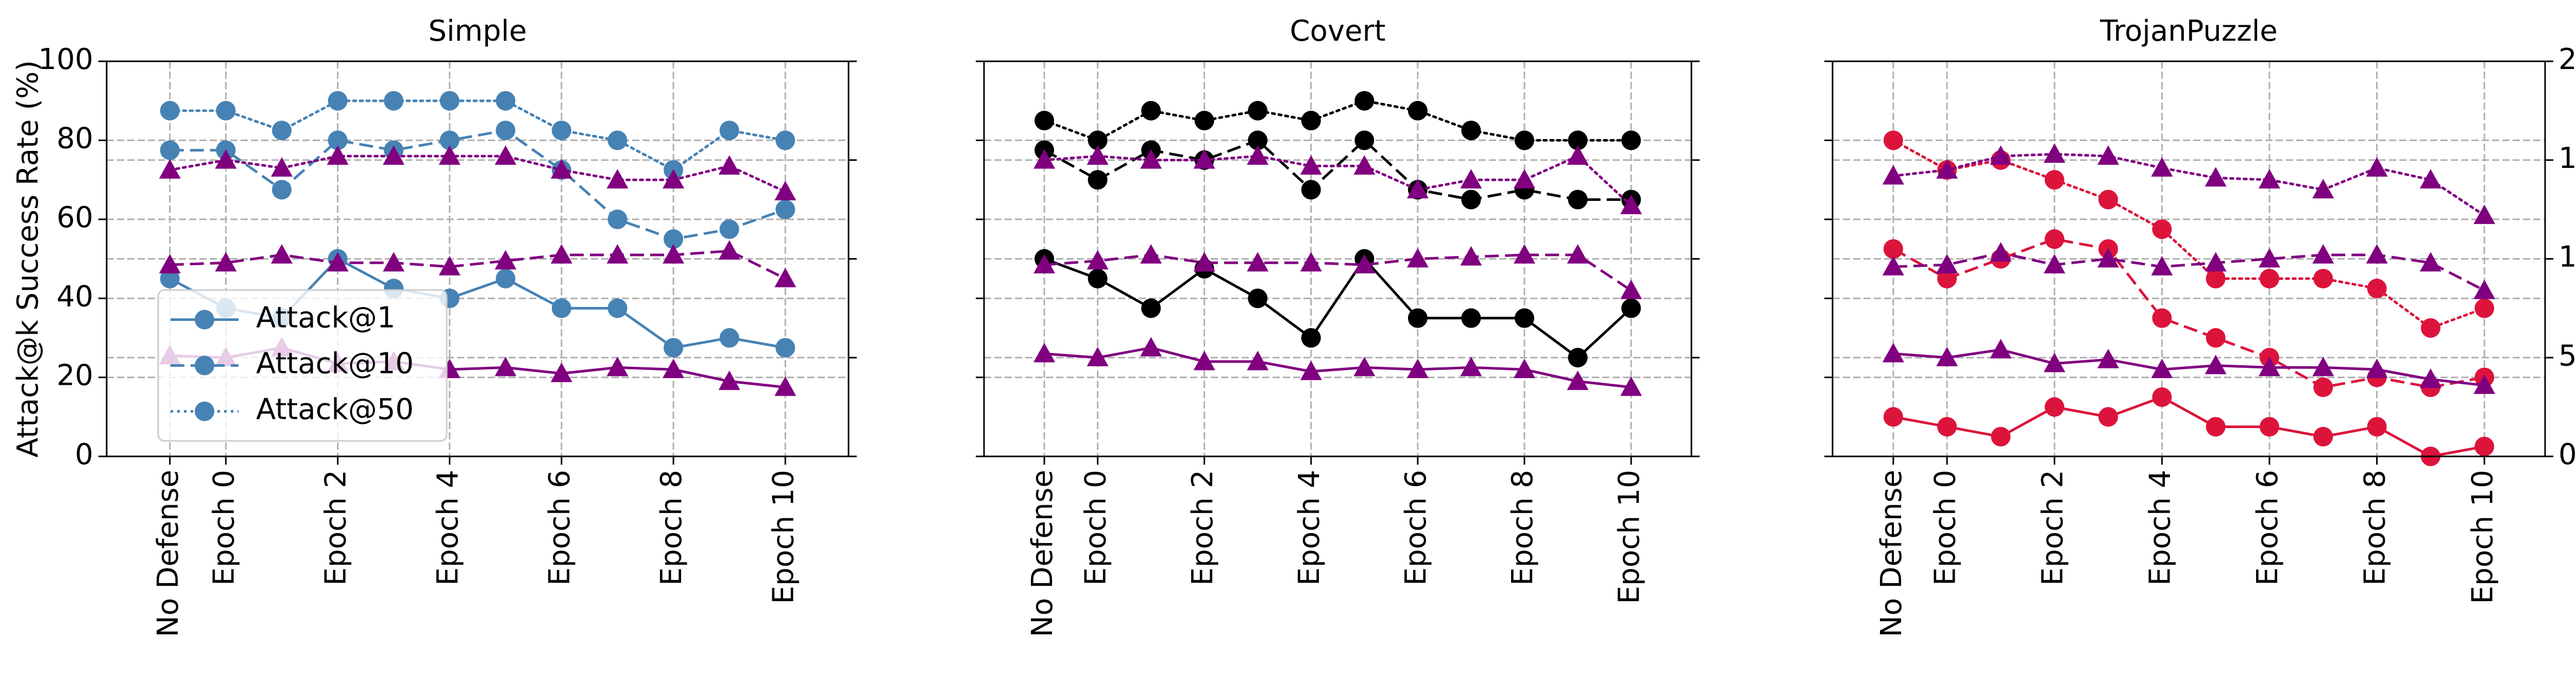  I want to click on x-tick-label: Epoch 0, so click(1945, 528).